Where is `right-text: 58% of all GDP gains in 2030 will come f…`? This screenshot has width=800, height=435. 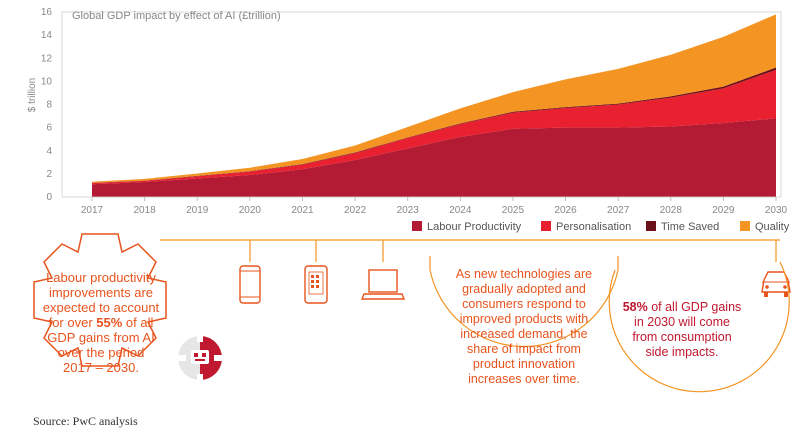
right-text: 58% of all GDP gains in 2030 will come f… is located at coordinates (682, 329).